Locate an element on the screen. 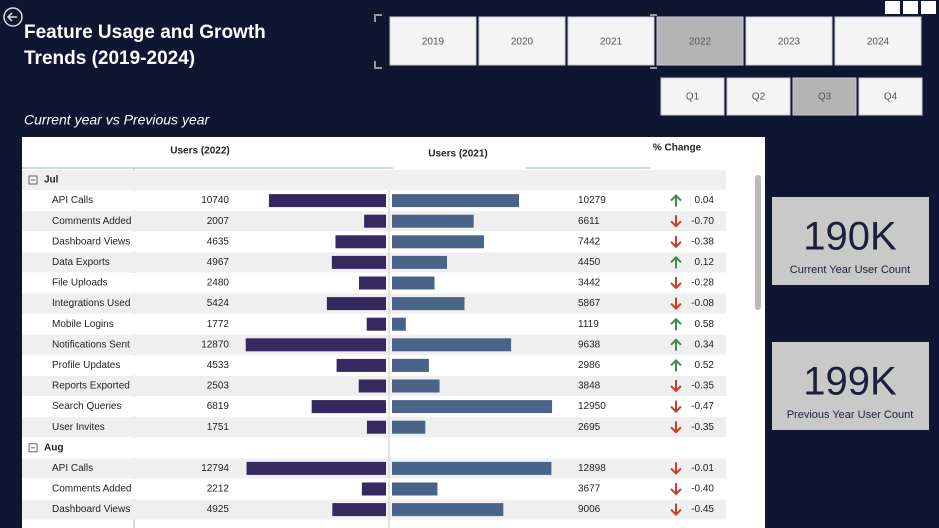 The image size is (939, 528). selection-frame is located at coordinates (515, 41).